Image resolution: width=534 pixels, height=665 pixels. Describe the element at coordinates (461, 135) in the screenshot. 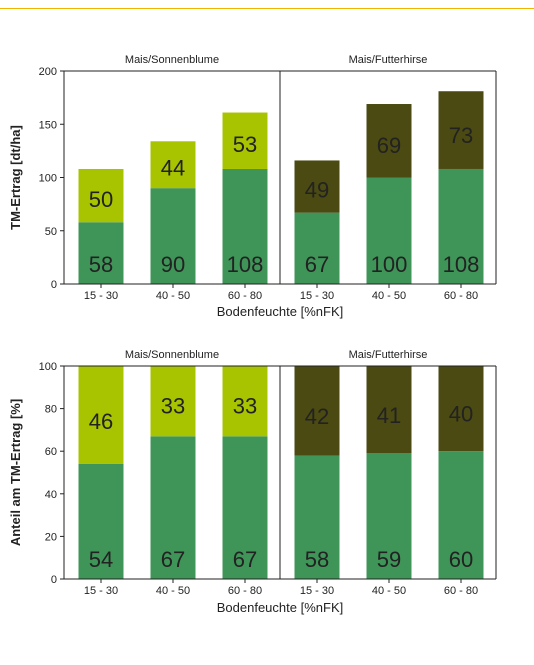

I see `data-label: 73` at that location.